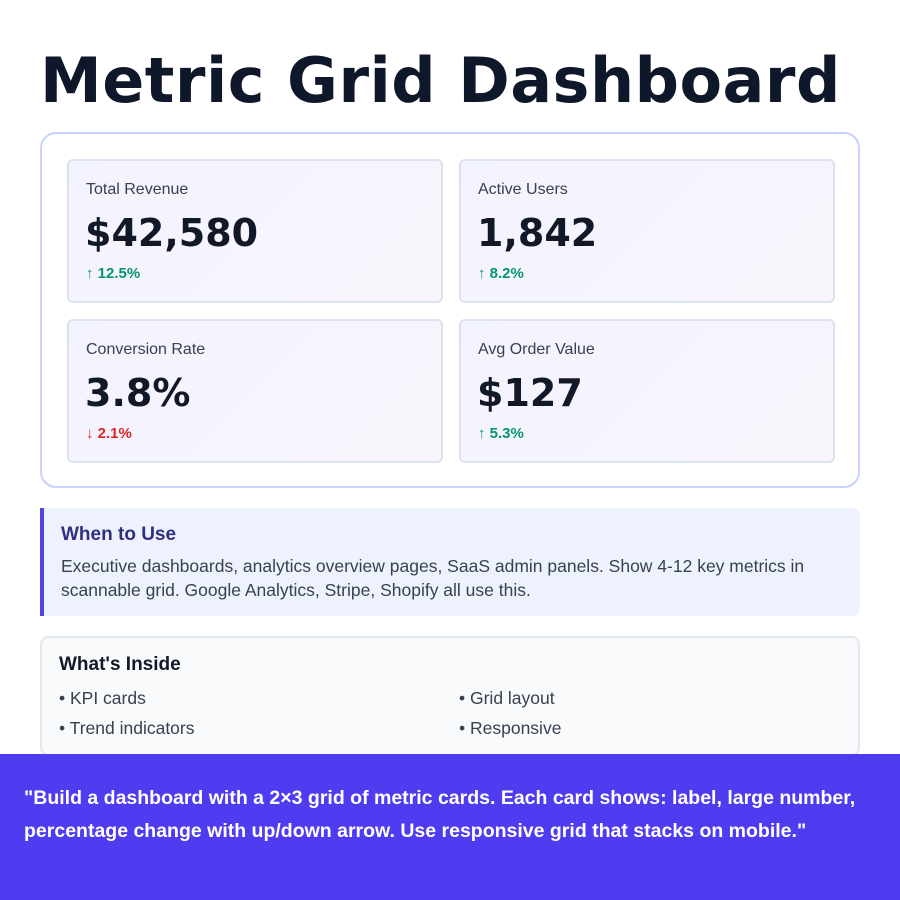  What do you see at coordinates (102, 698) in the screenshot?
I see `list-item: • KPI cards` at bounding box center [102, 698].